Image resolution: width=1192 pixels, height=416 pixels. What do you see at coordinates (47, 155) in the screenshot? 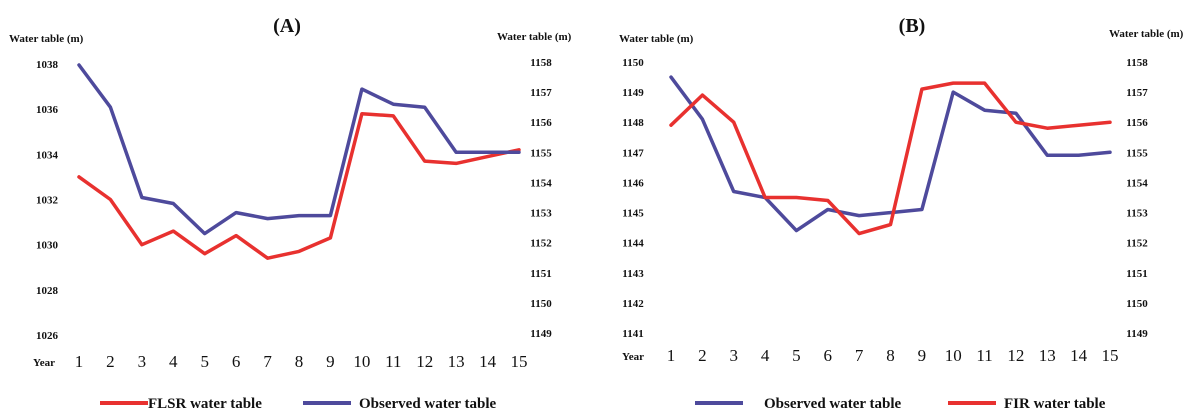
I see `left-tick-label: 1034` at bounding box center [47, 155].